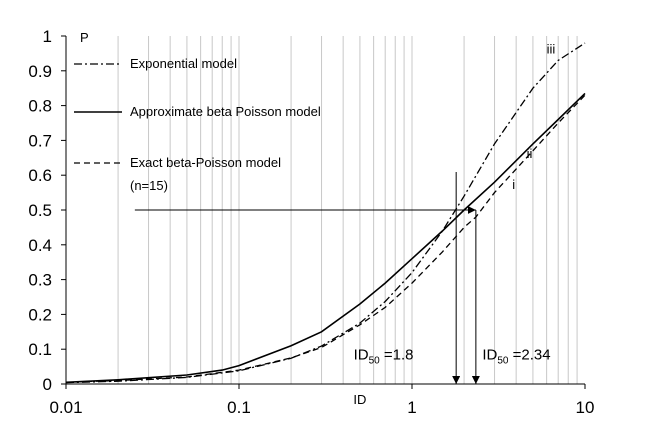 The image size is (648, 436). Describe the element at coordinates (40, 175) in the screenshot. I see `y-tick-label: 0.6` at that location.